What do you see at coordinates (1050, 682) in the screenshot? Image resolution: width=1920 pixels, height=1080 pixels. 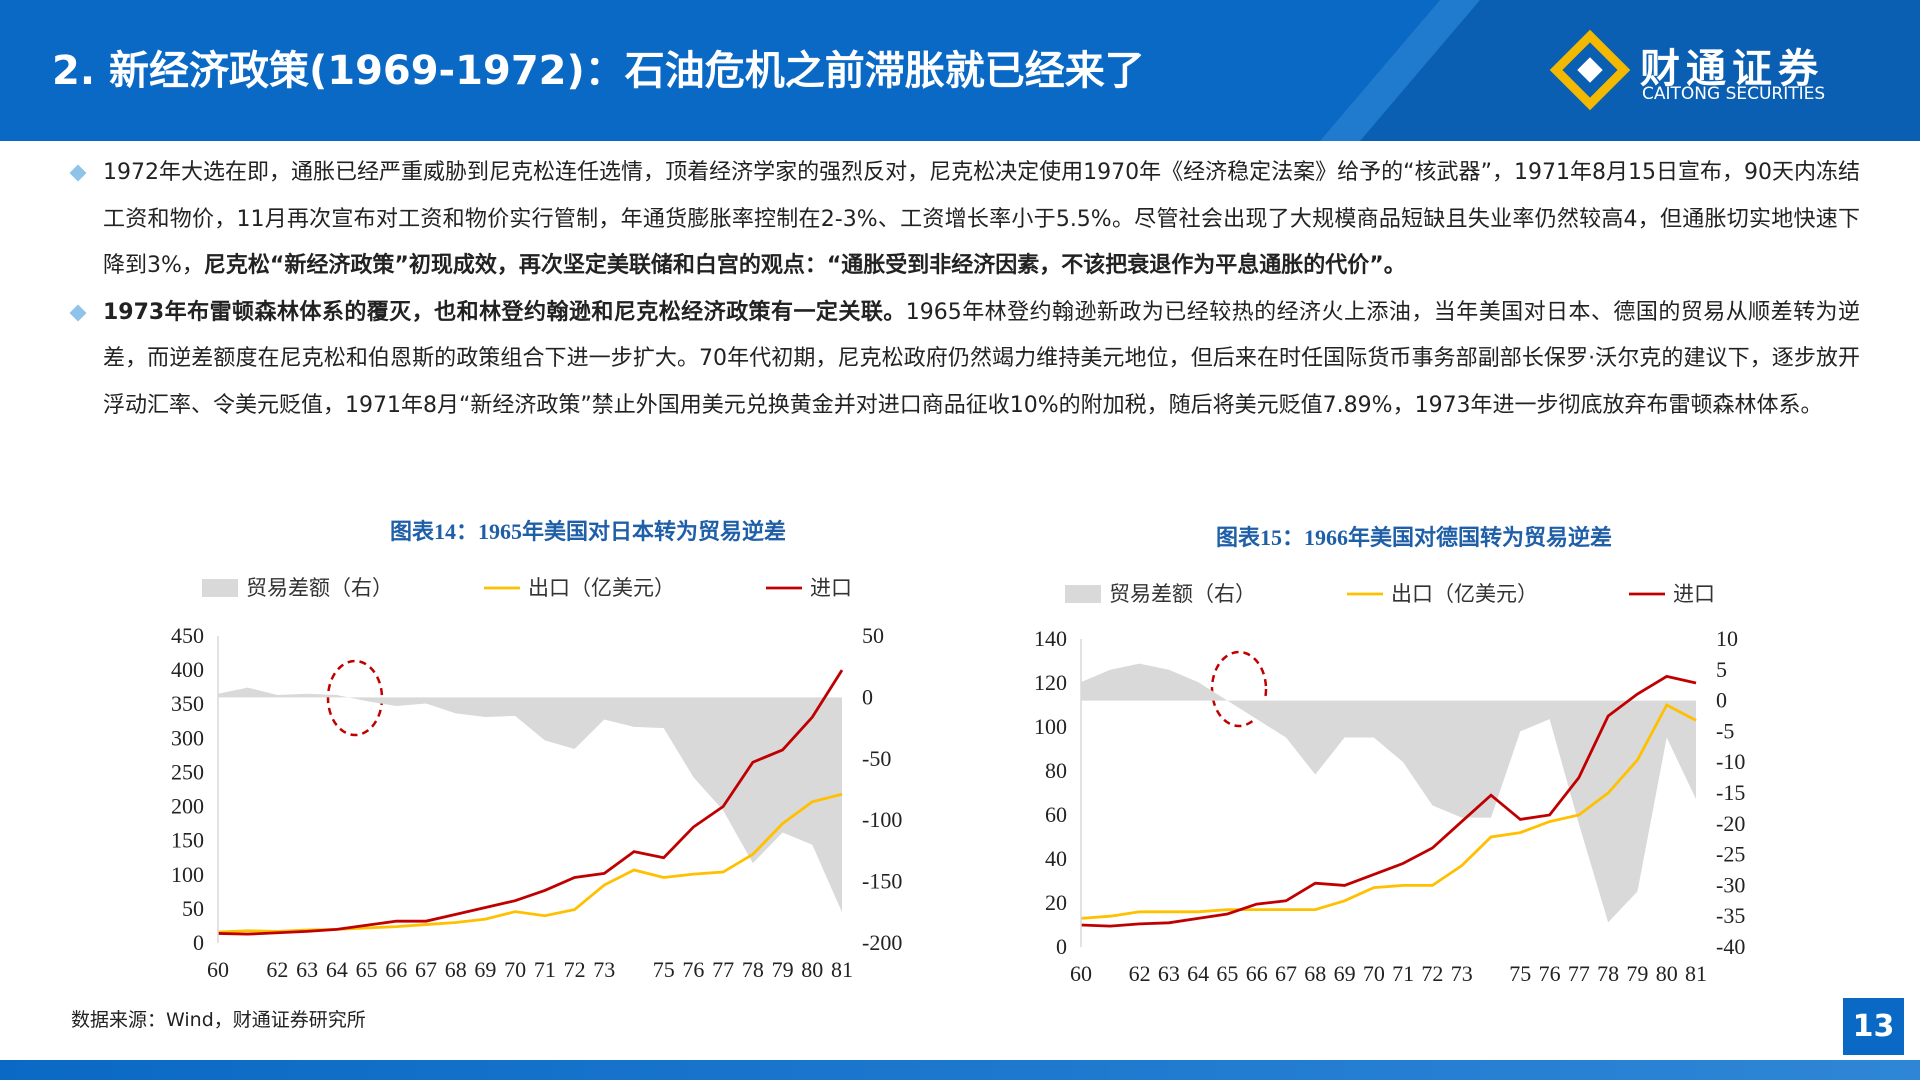 I see `y-tick-label: 120` at bounding box center [1050, 682].